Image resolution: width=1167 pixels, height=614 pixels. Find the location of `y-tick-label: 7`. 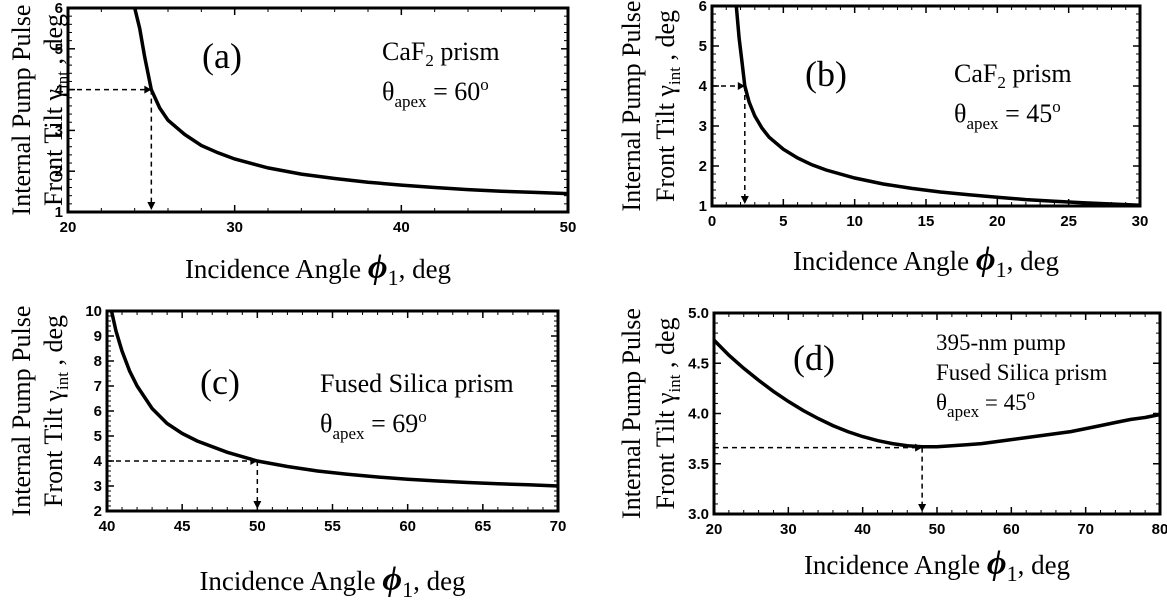

y-tick-label: 7 is located at coordinates (98, 386).